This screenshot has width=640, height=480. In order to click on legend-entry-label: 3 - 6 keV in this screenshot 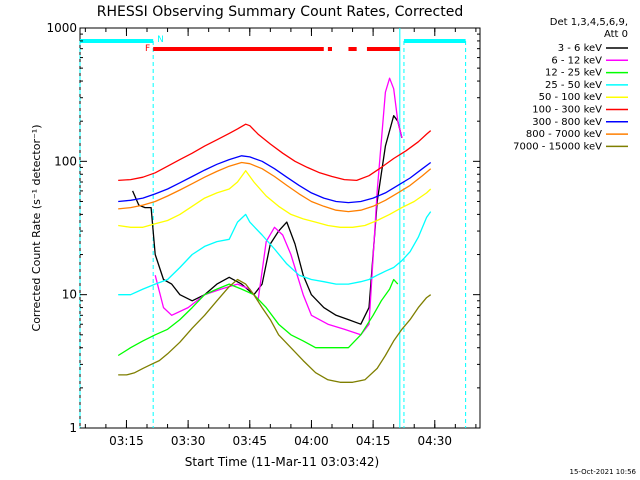, I will do `click(580, 48)`.